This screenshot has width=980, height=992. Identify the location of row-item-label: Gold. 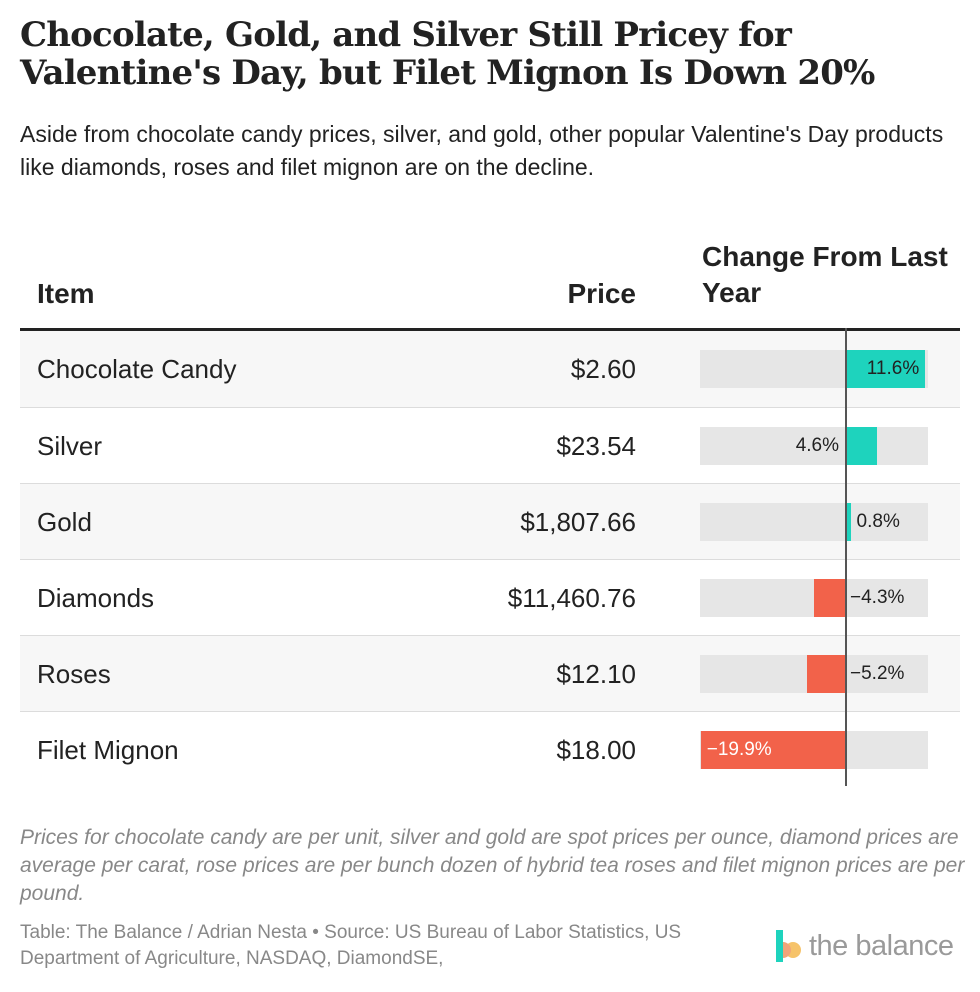
(64, 522).